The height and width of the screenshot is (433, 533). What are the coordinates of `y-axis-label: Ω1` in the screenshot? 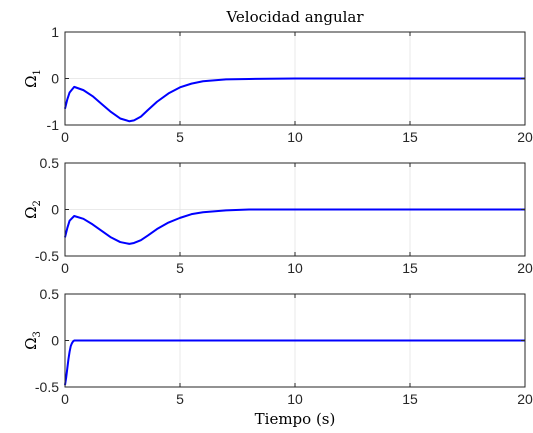 It's located at (32, 78).